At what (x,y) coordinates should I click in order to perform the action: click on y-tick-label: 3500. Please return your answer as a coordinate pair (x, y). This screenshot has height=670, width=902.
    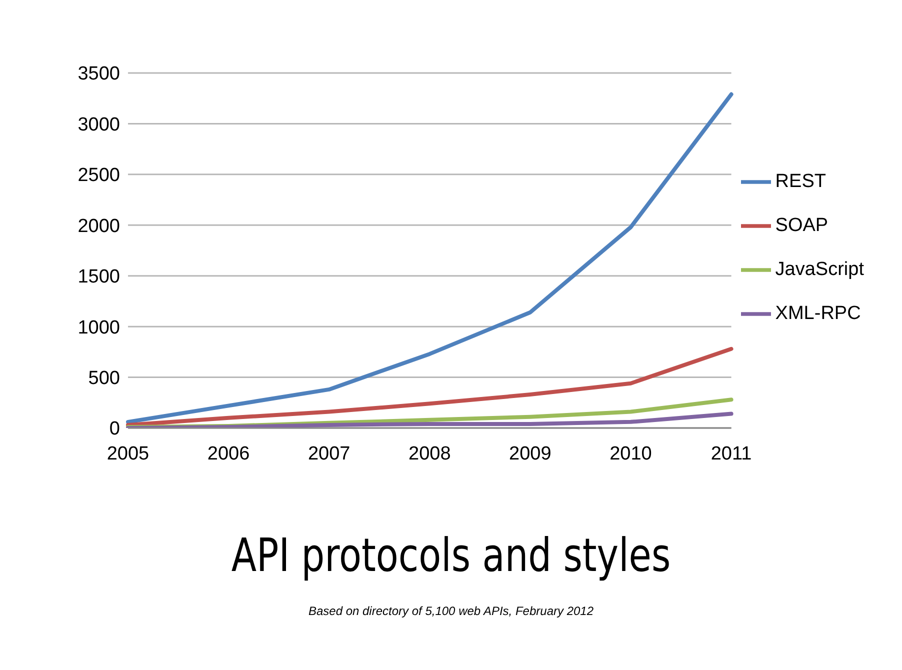
    Looking at the image, I should click on (99, 74).